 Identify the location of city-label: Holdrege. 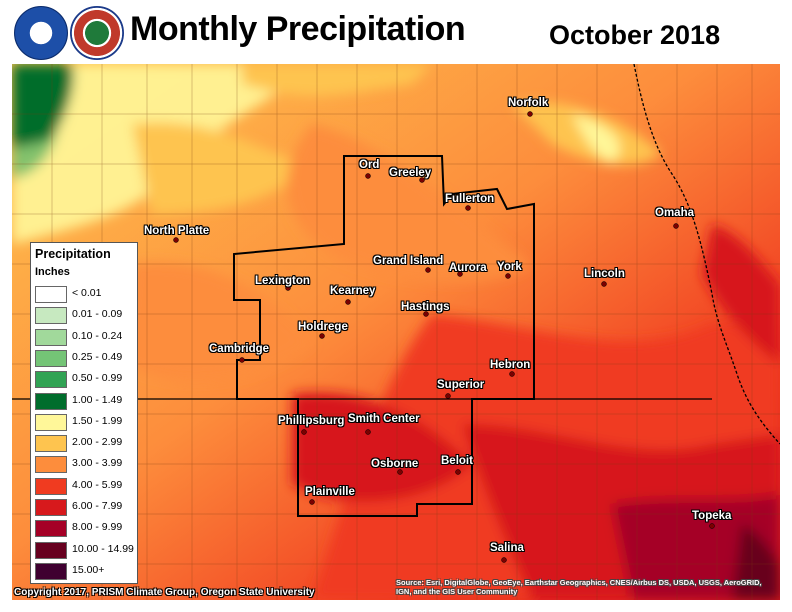
(323, 327).